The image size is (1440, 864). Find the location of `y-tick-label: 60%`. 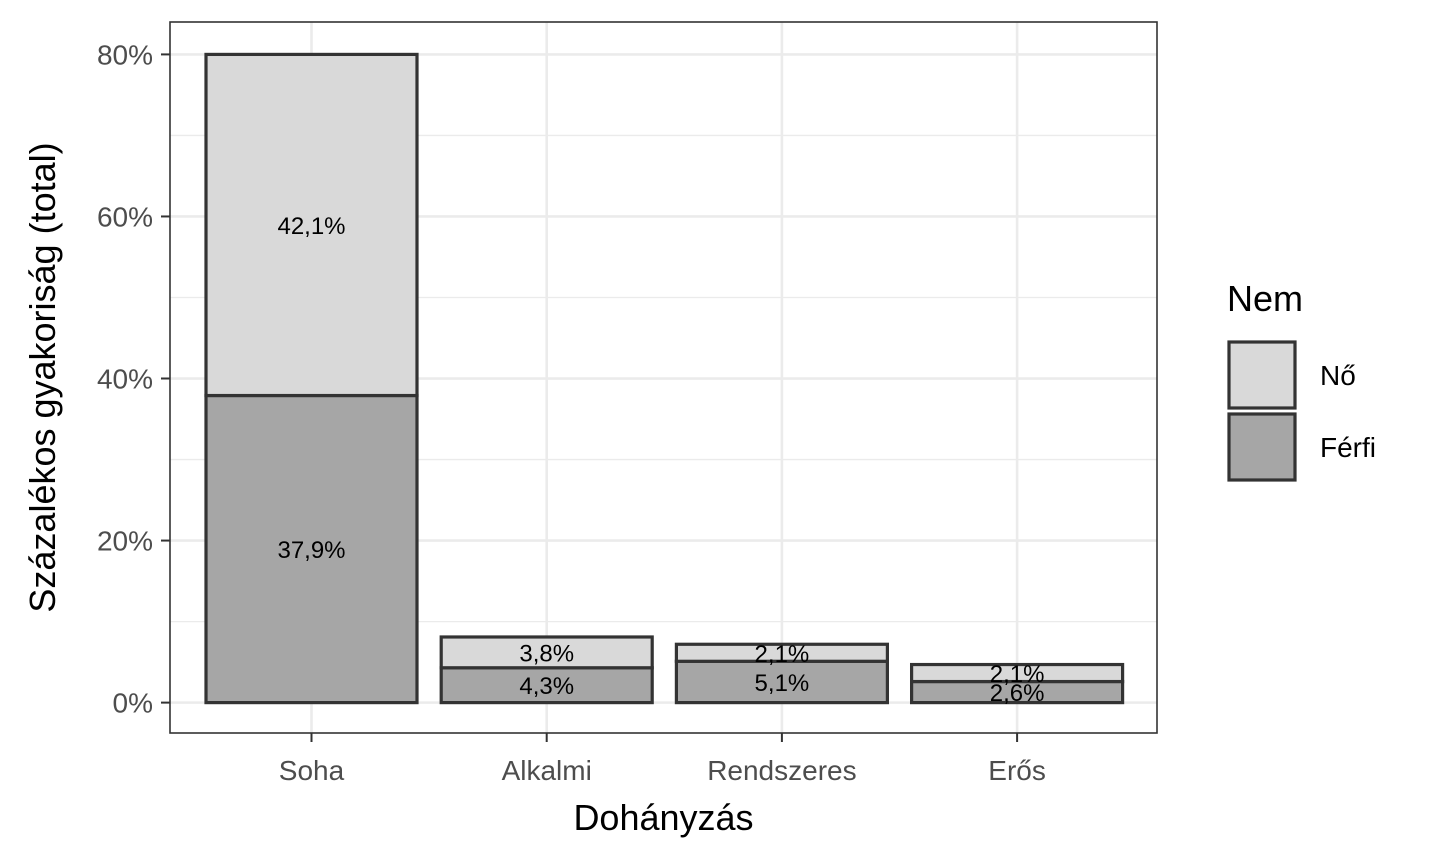

y-tick-label: 60% is located at coordinates (125, 216).